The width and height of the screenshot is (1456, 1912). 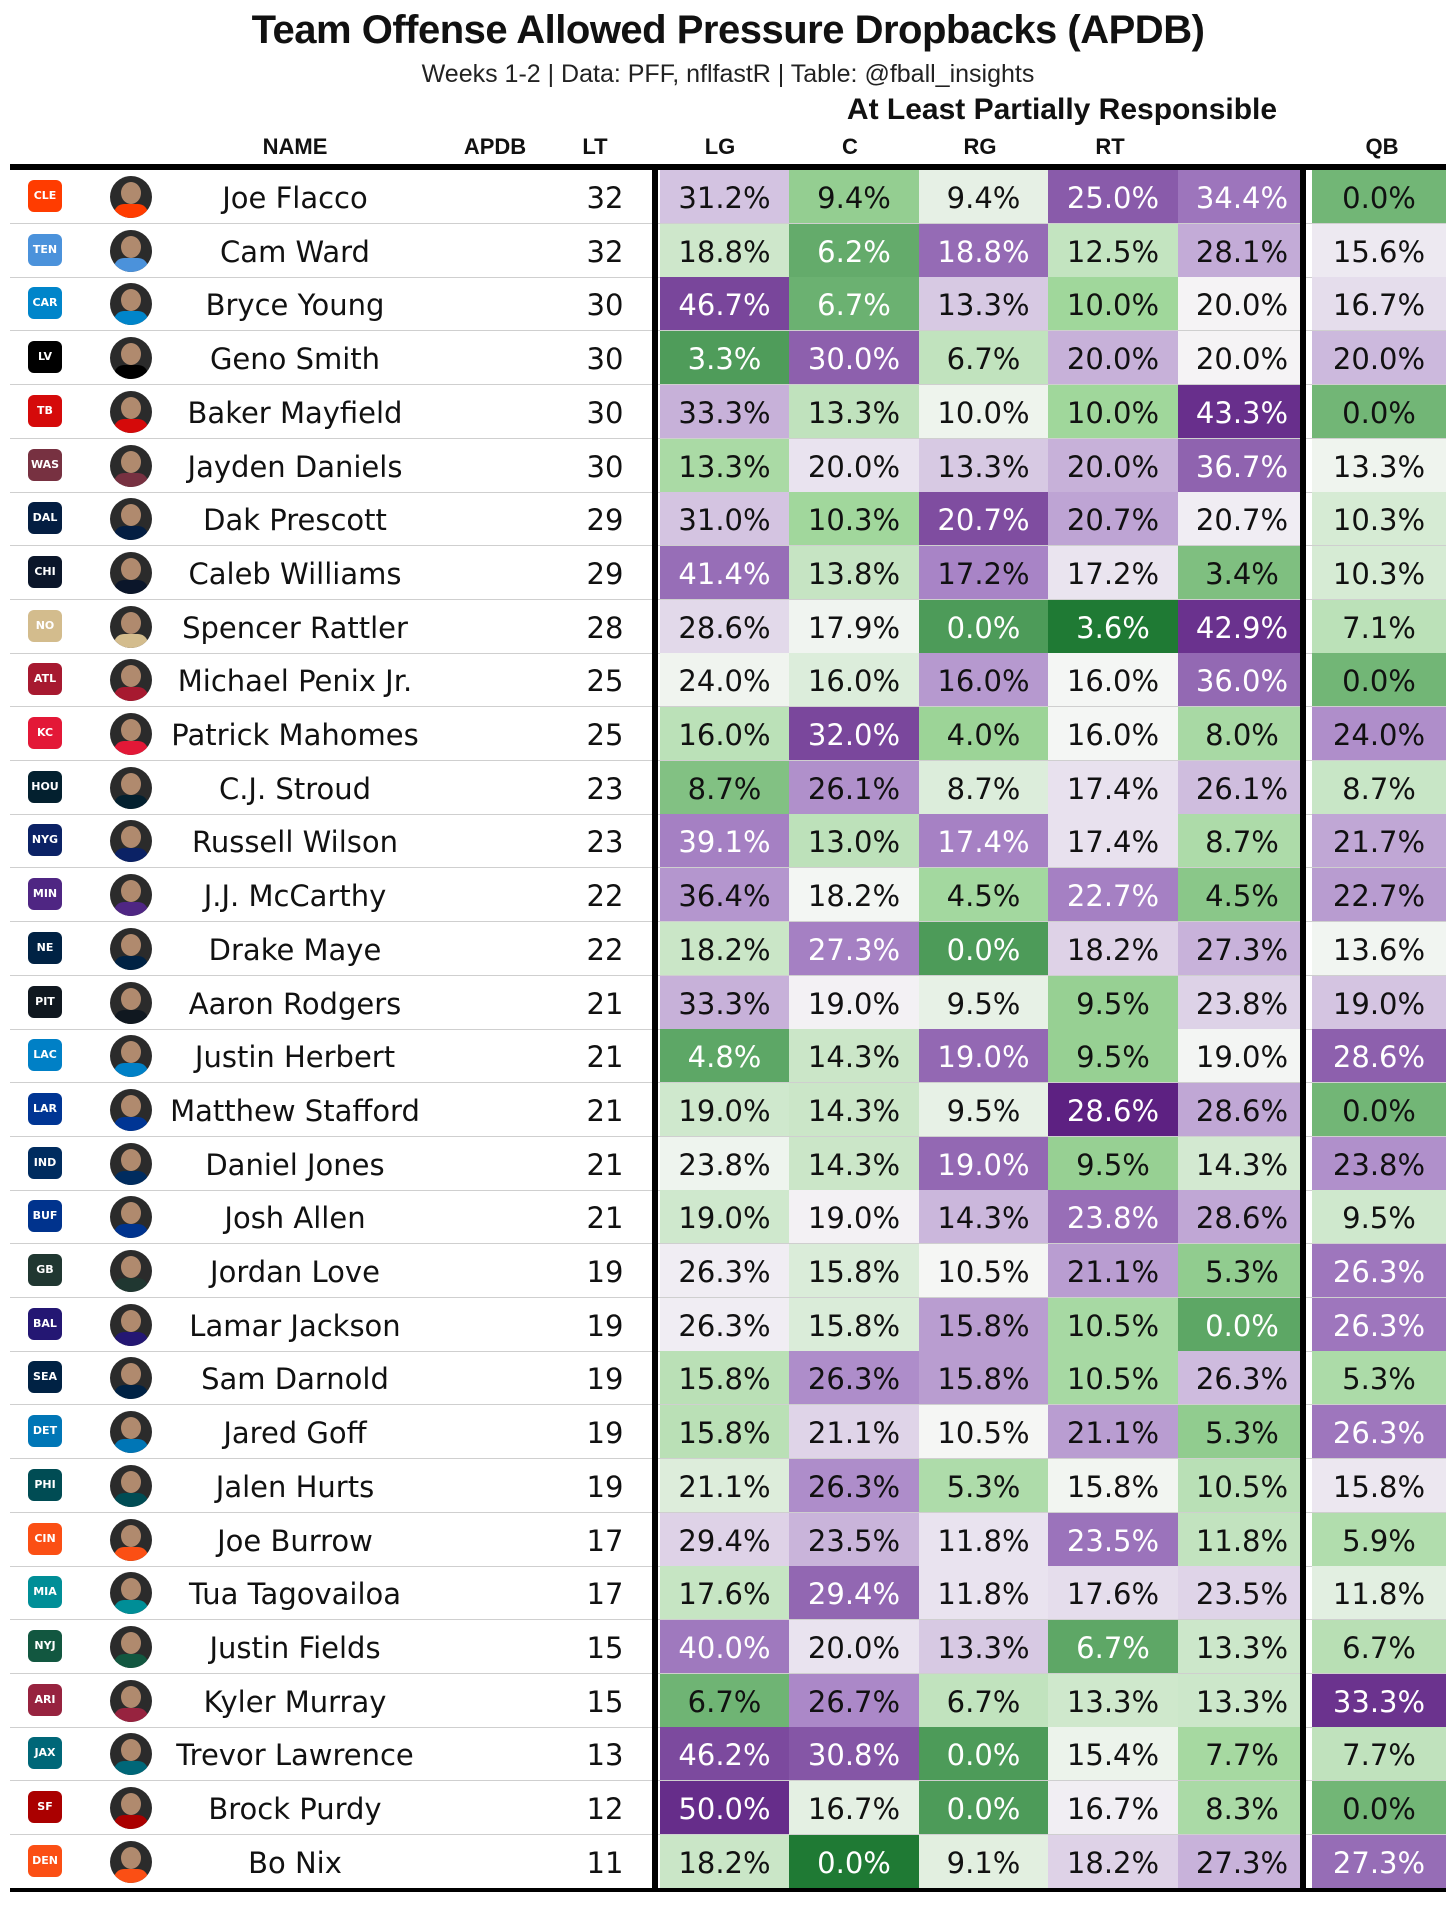 I want to click on pct-cell-lt: 33.3%, so click(x=724, y=1002).